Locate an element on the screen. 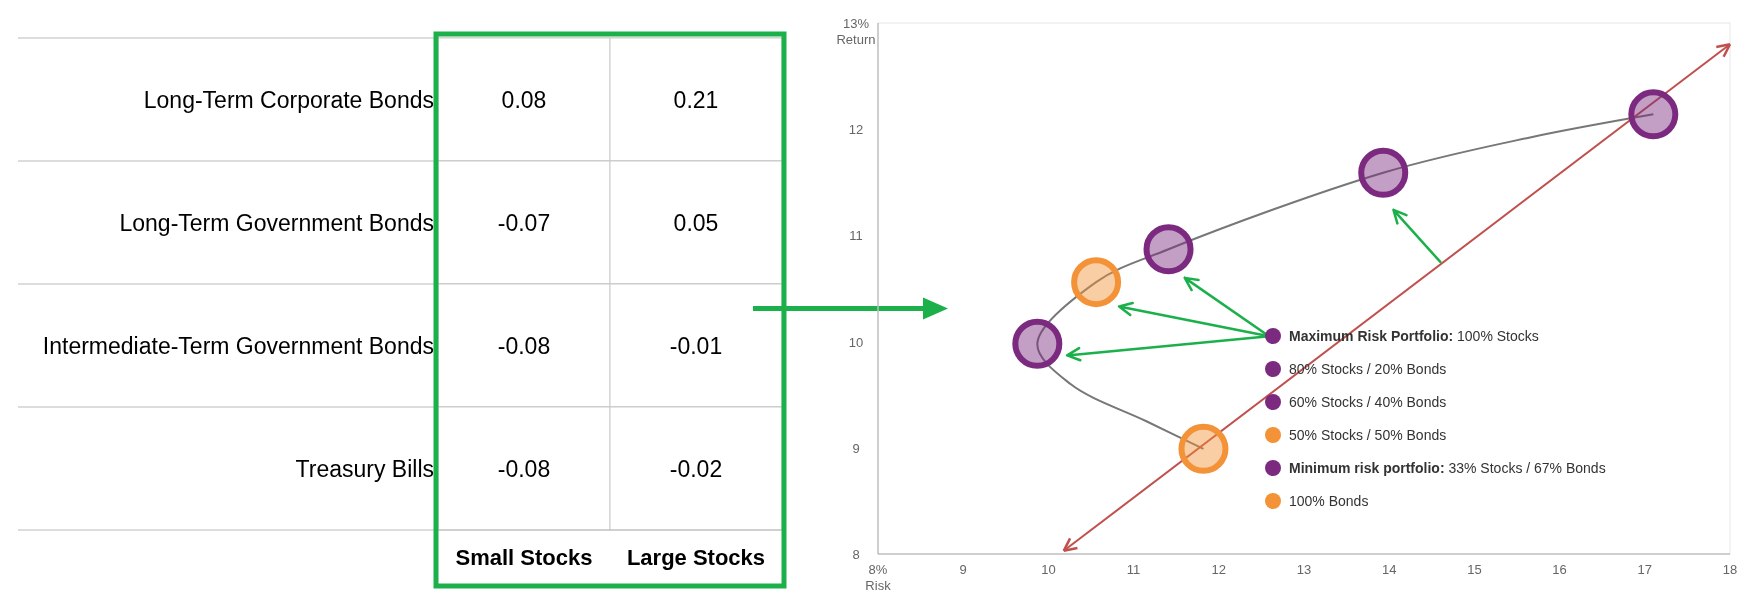 Image resolution: width=1756 pixels, height=602 pixels. x-tick-label: 16 is located at coordinates (1559, 569).